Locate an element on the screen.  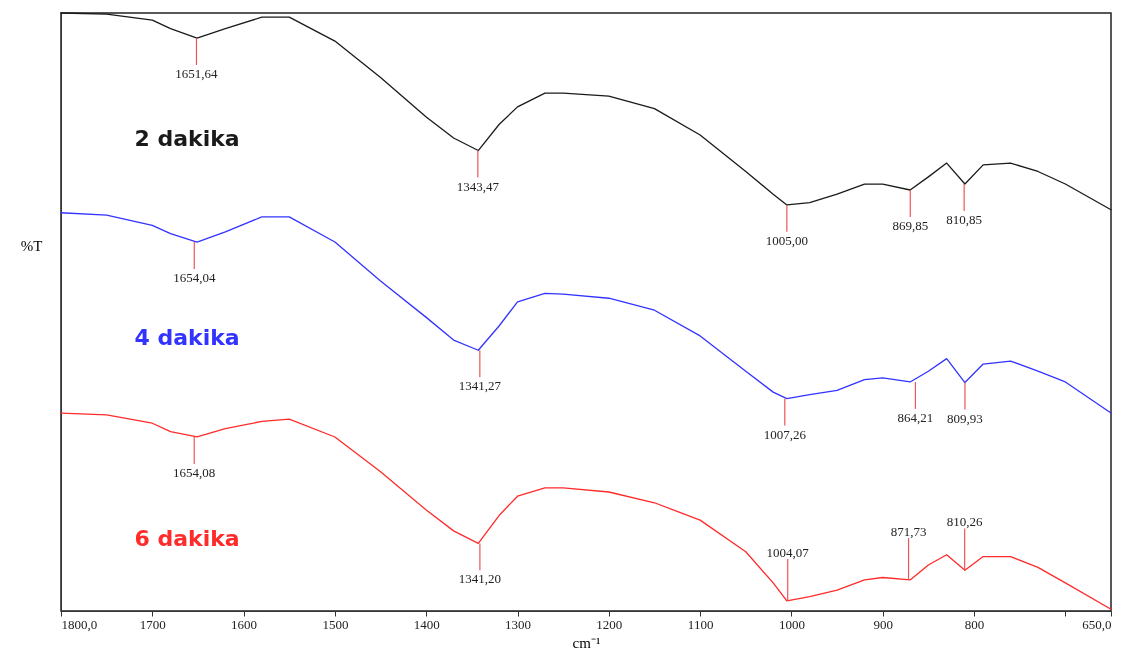
x-tick-label: 1000 is located at coordinates (791, 624).